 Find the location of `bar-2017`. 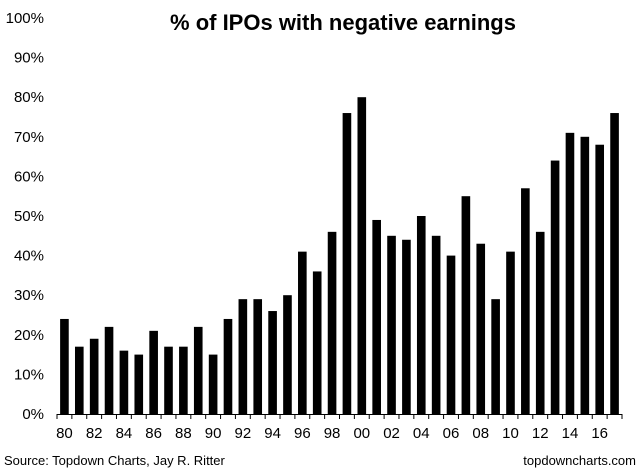

bar-2017 is located at coordinates (614, 263).